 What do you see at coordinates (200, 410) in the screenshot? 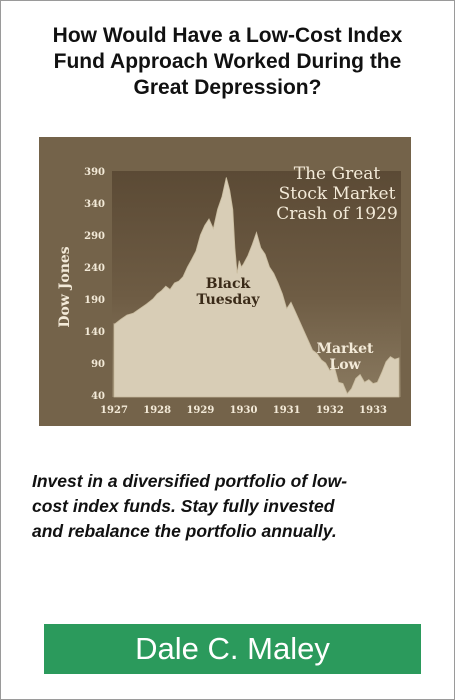
I see `x-tick-label: 1929` at bounding box center [200, 410].